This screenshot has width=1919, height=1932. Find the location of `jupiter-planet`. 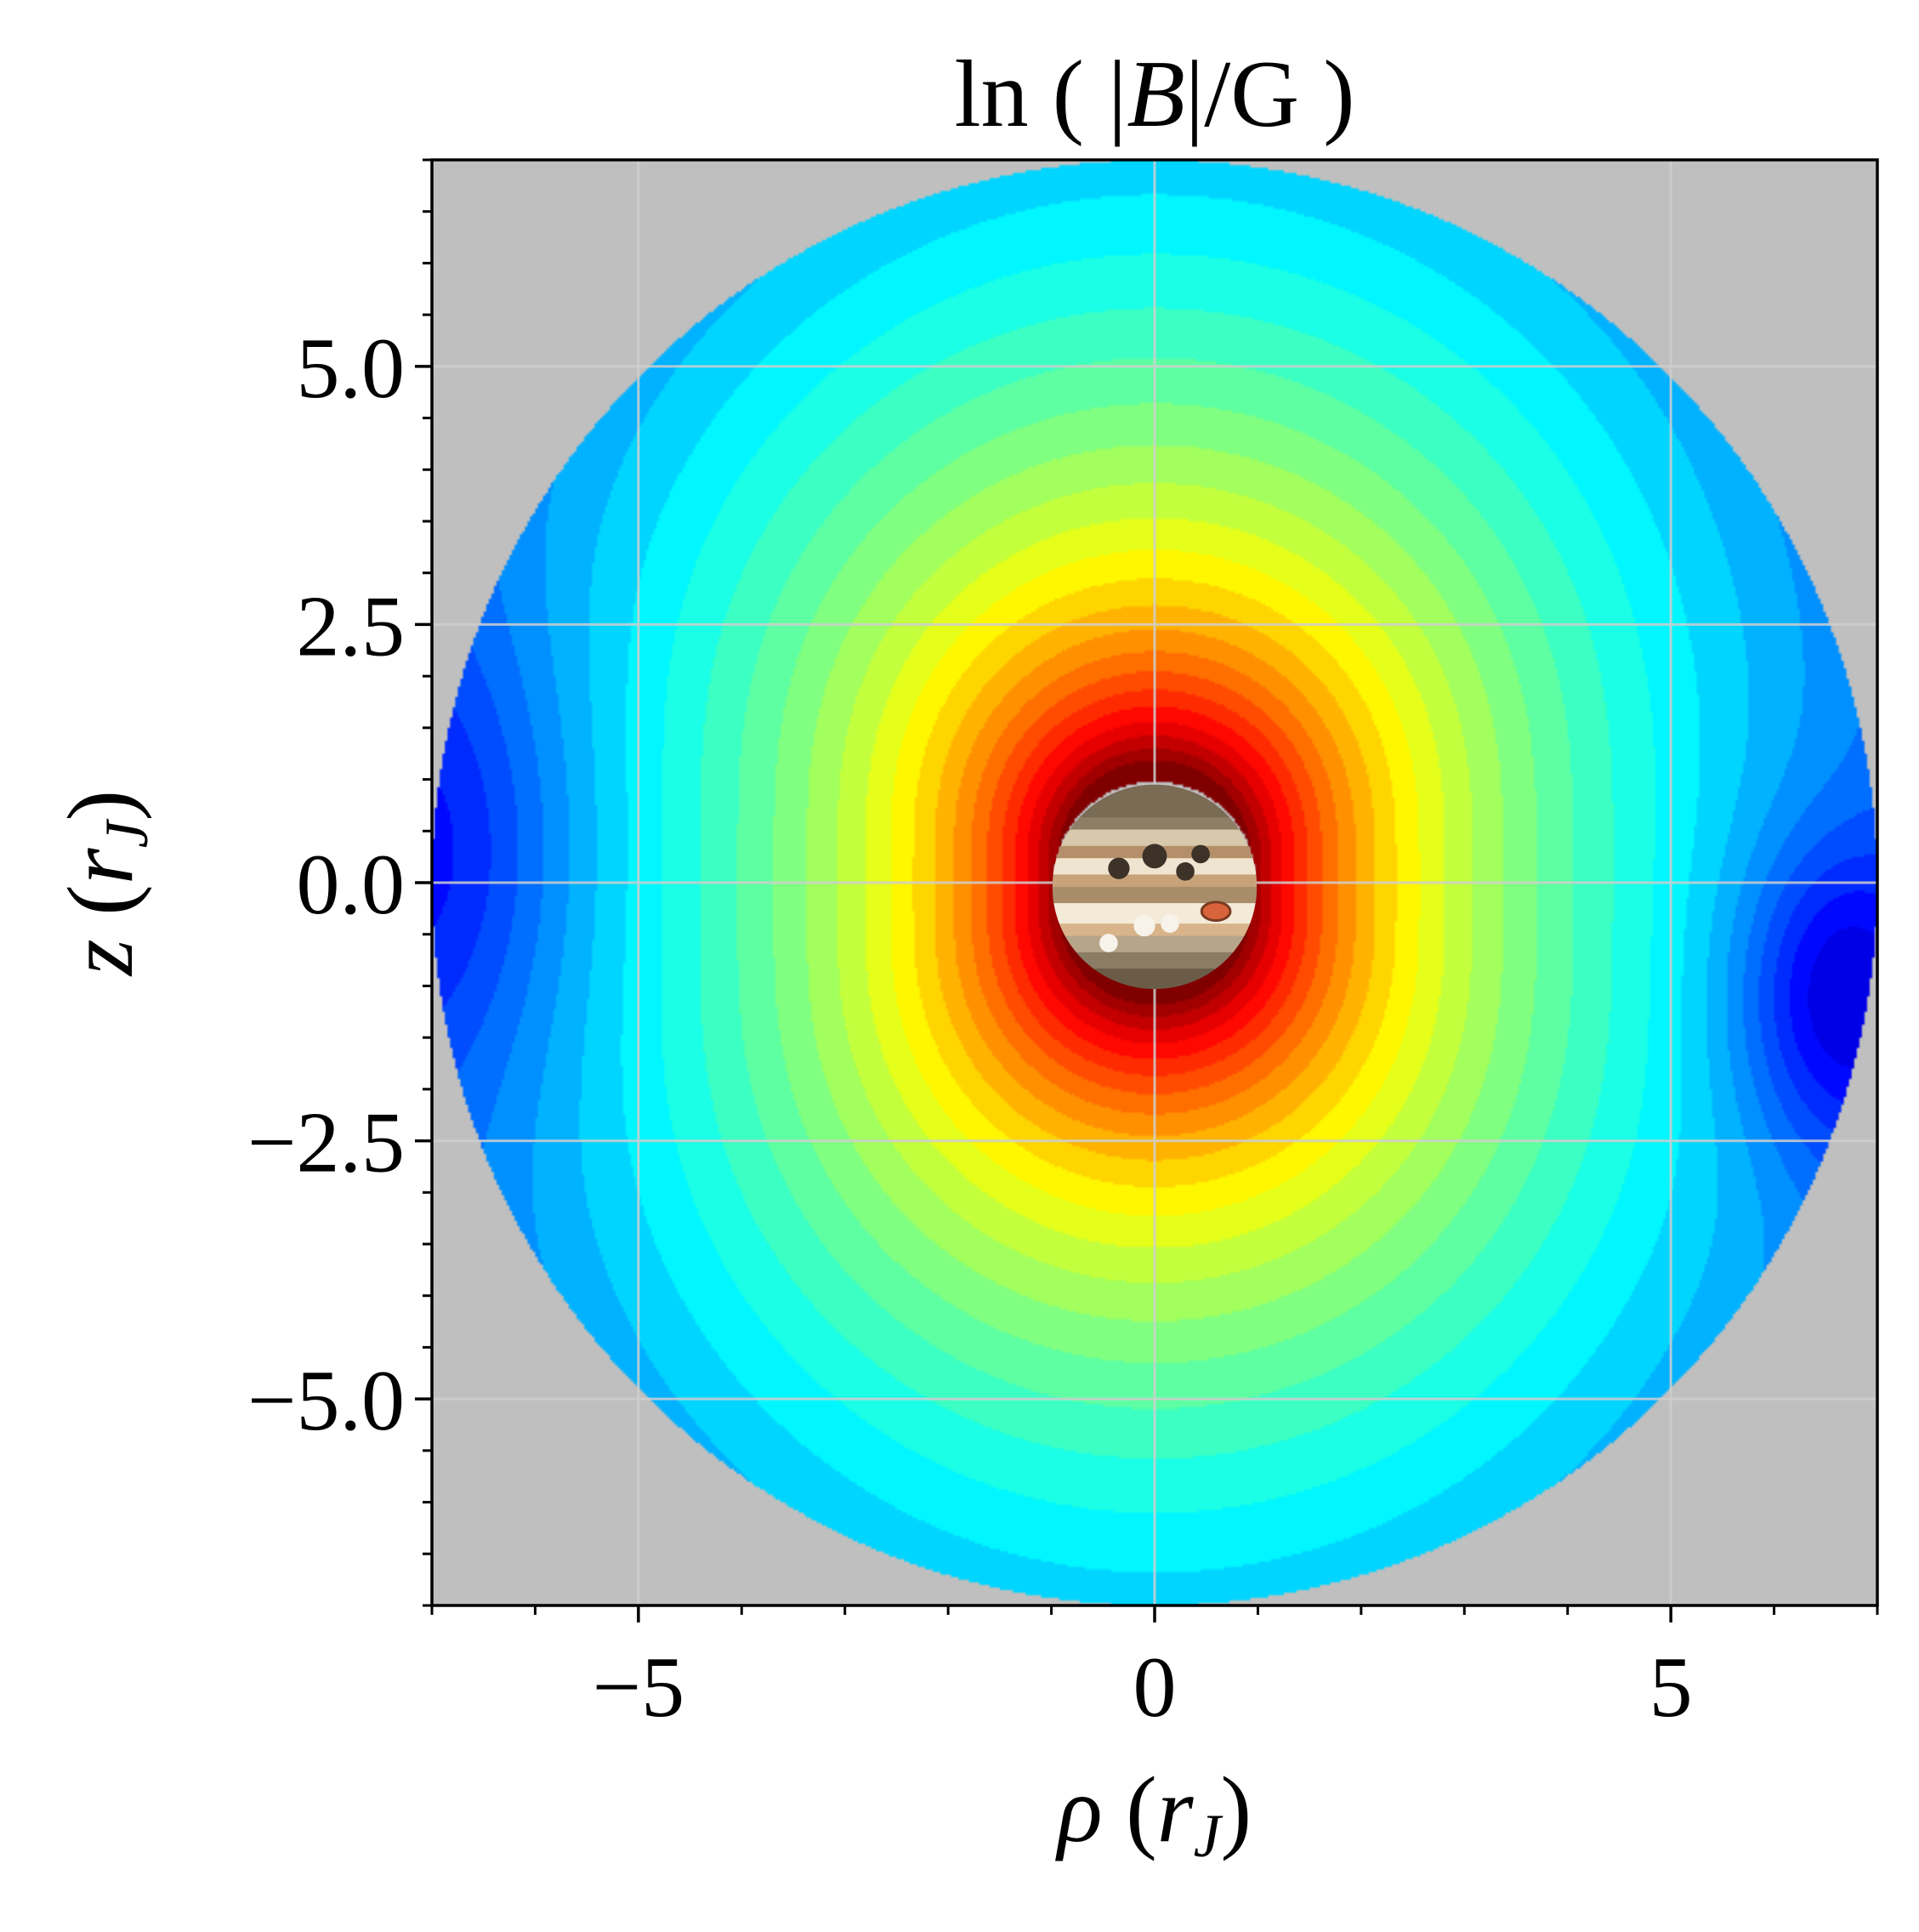

jupiter-planet is located at coordinates (1155, 887).